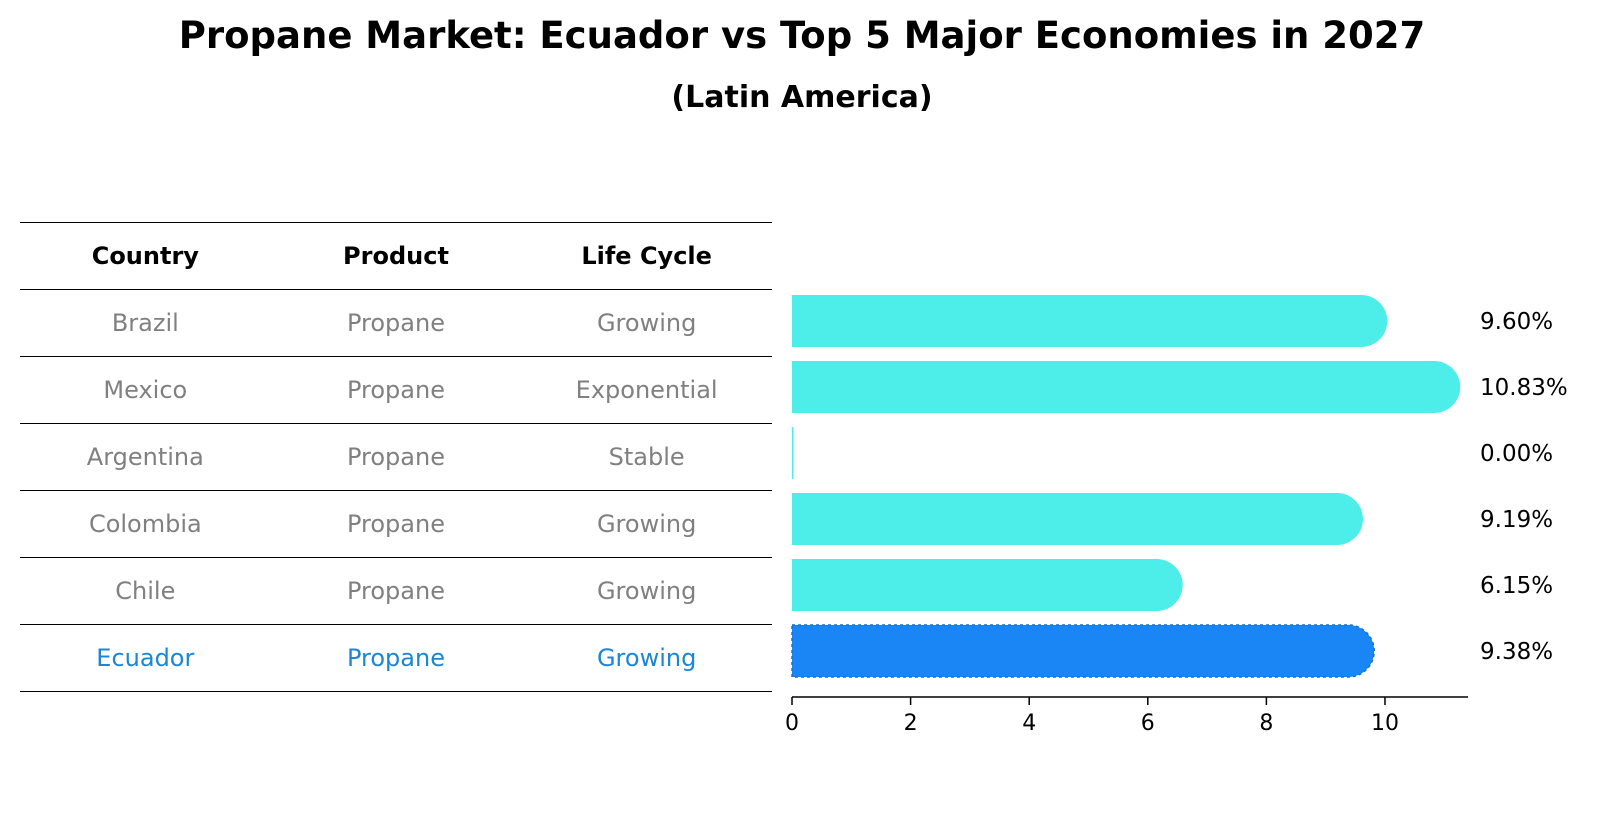 The height and width of the screenshot is (823, 1604). I want to click on table-cell-country: Mexico, so click(145, 390).